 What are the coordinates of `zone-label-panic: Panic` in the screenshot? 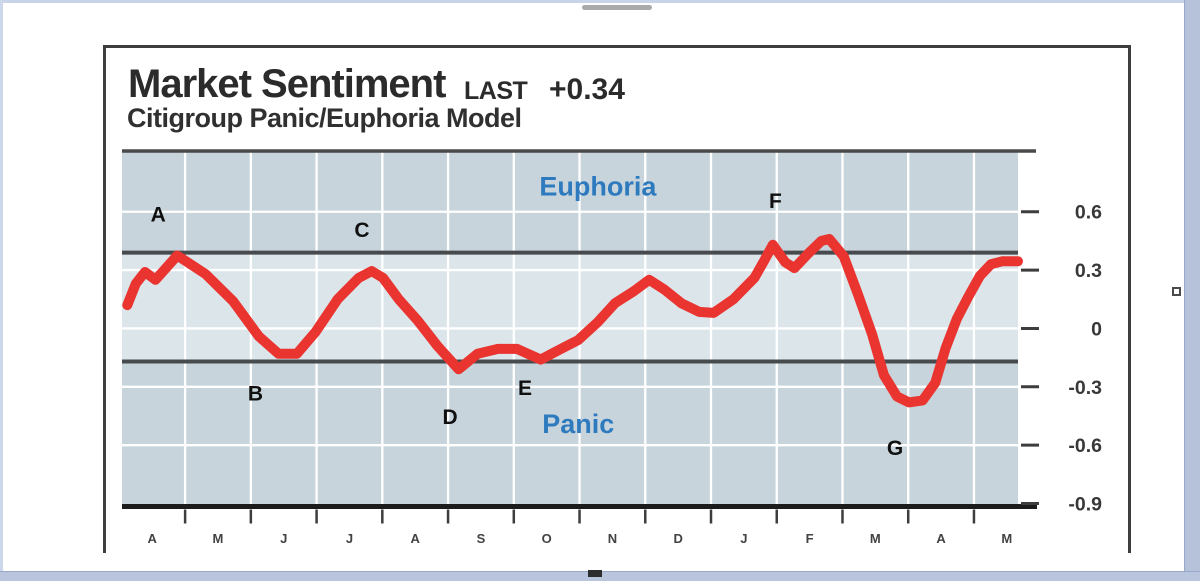 It's located at (578, 424).